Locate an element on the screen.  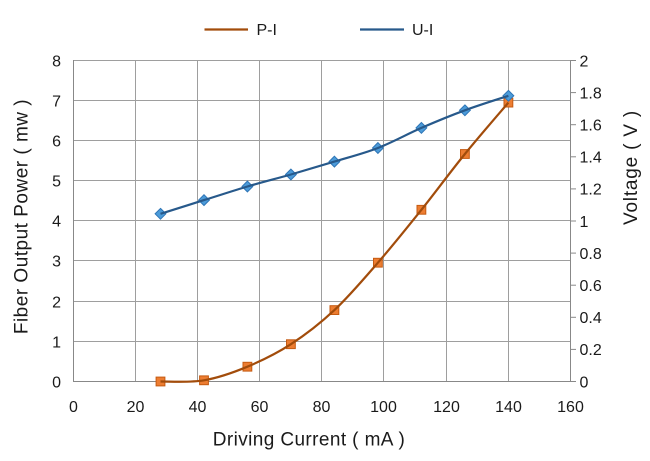
svg-text: 8 is located at coordinates (56, 61).